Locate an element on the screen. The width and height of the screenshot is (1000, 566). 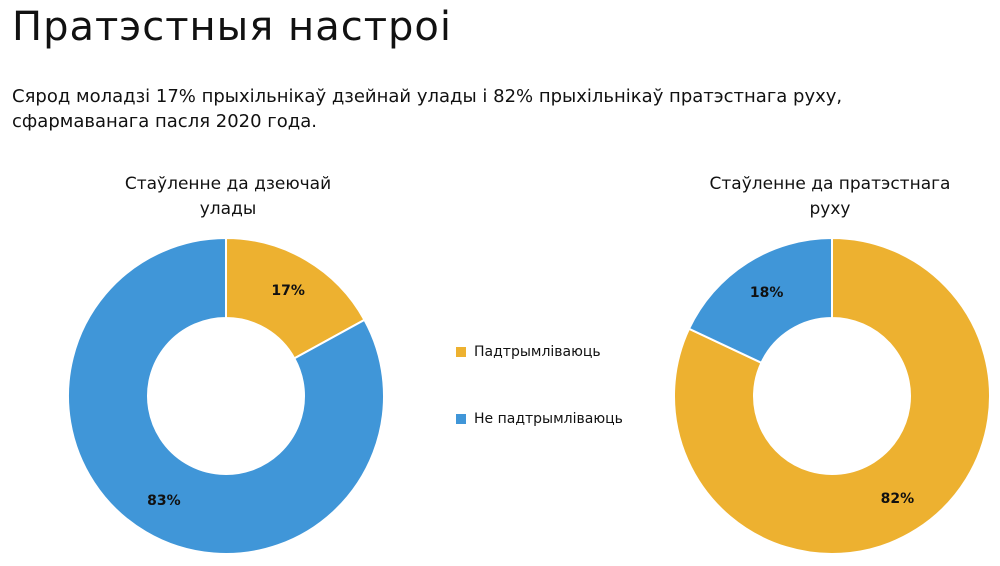
legend-swatch-support is located at coordinates (461, 352).